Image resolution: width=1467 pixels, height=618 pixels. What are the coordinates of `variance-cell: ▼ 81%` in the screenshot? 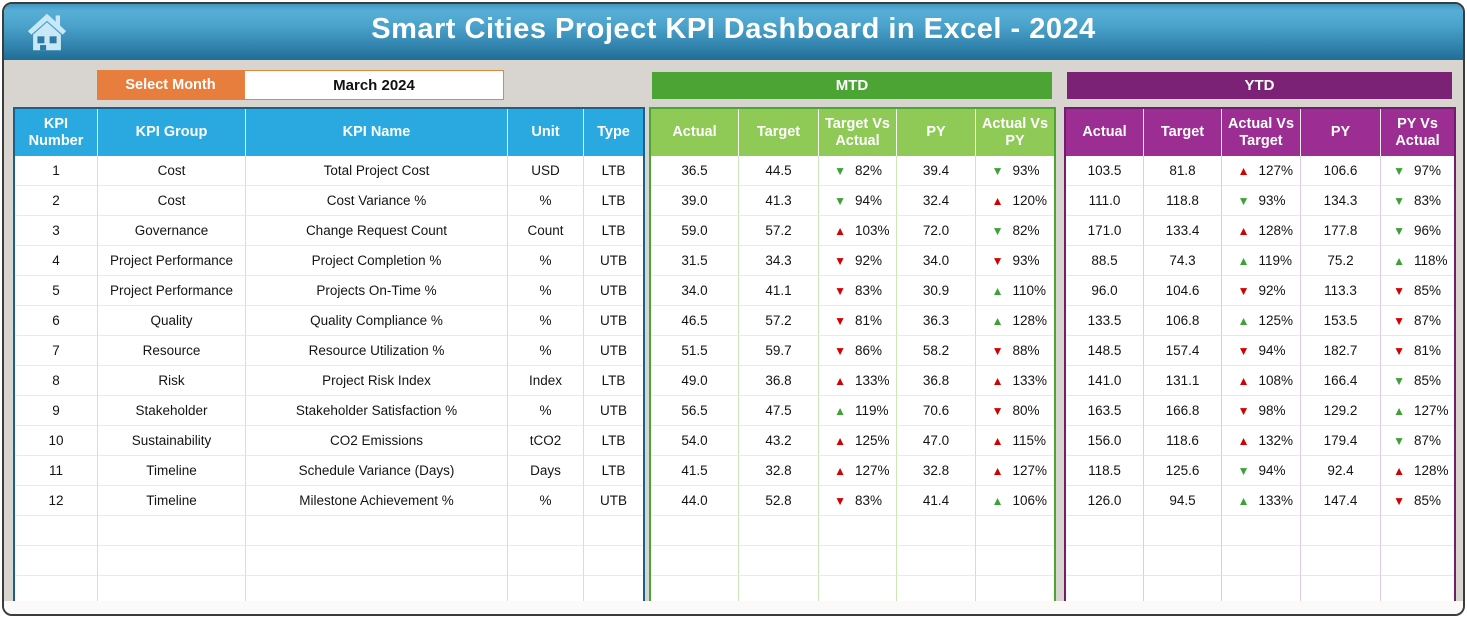 It's located at (1417, 351).